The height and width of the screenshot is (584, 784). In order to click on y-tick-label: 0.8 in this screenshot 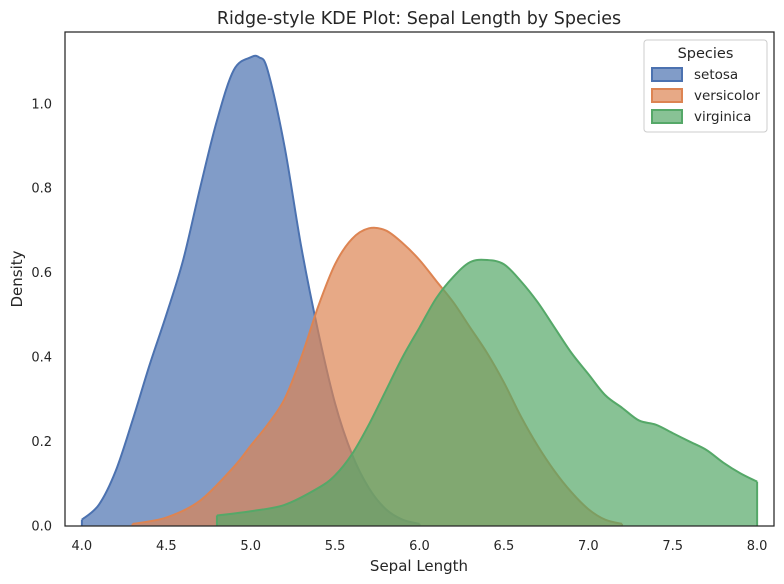, I will do `click(41, 189)`.